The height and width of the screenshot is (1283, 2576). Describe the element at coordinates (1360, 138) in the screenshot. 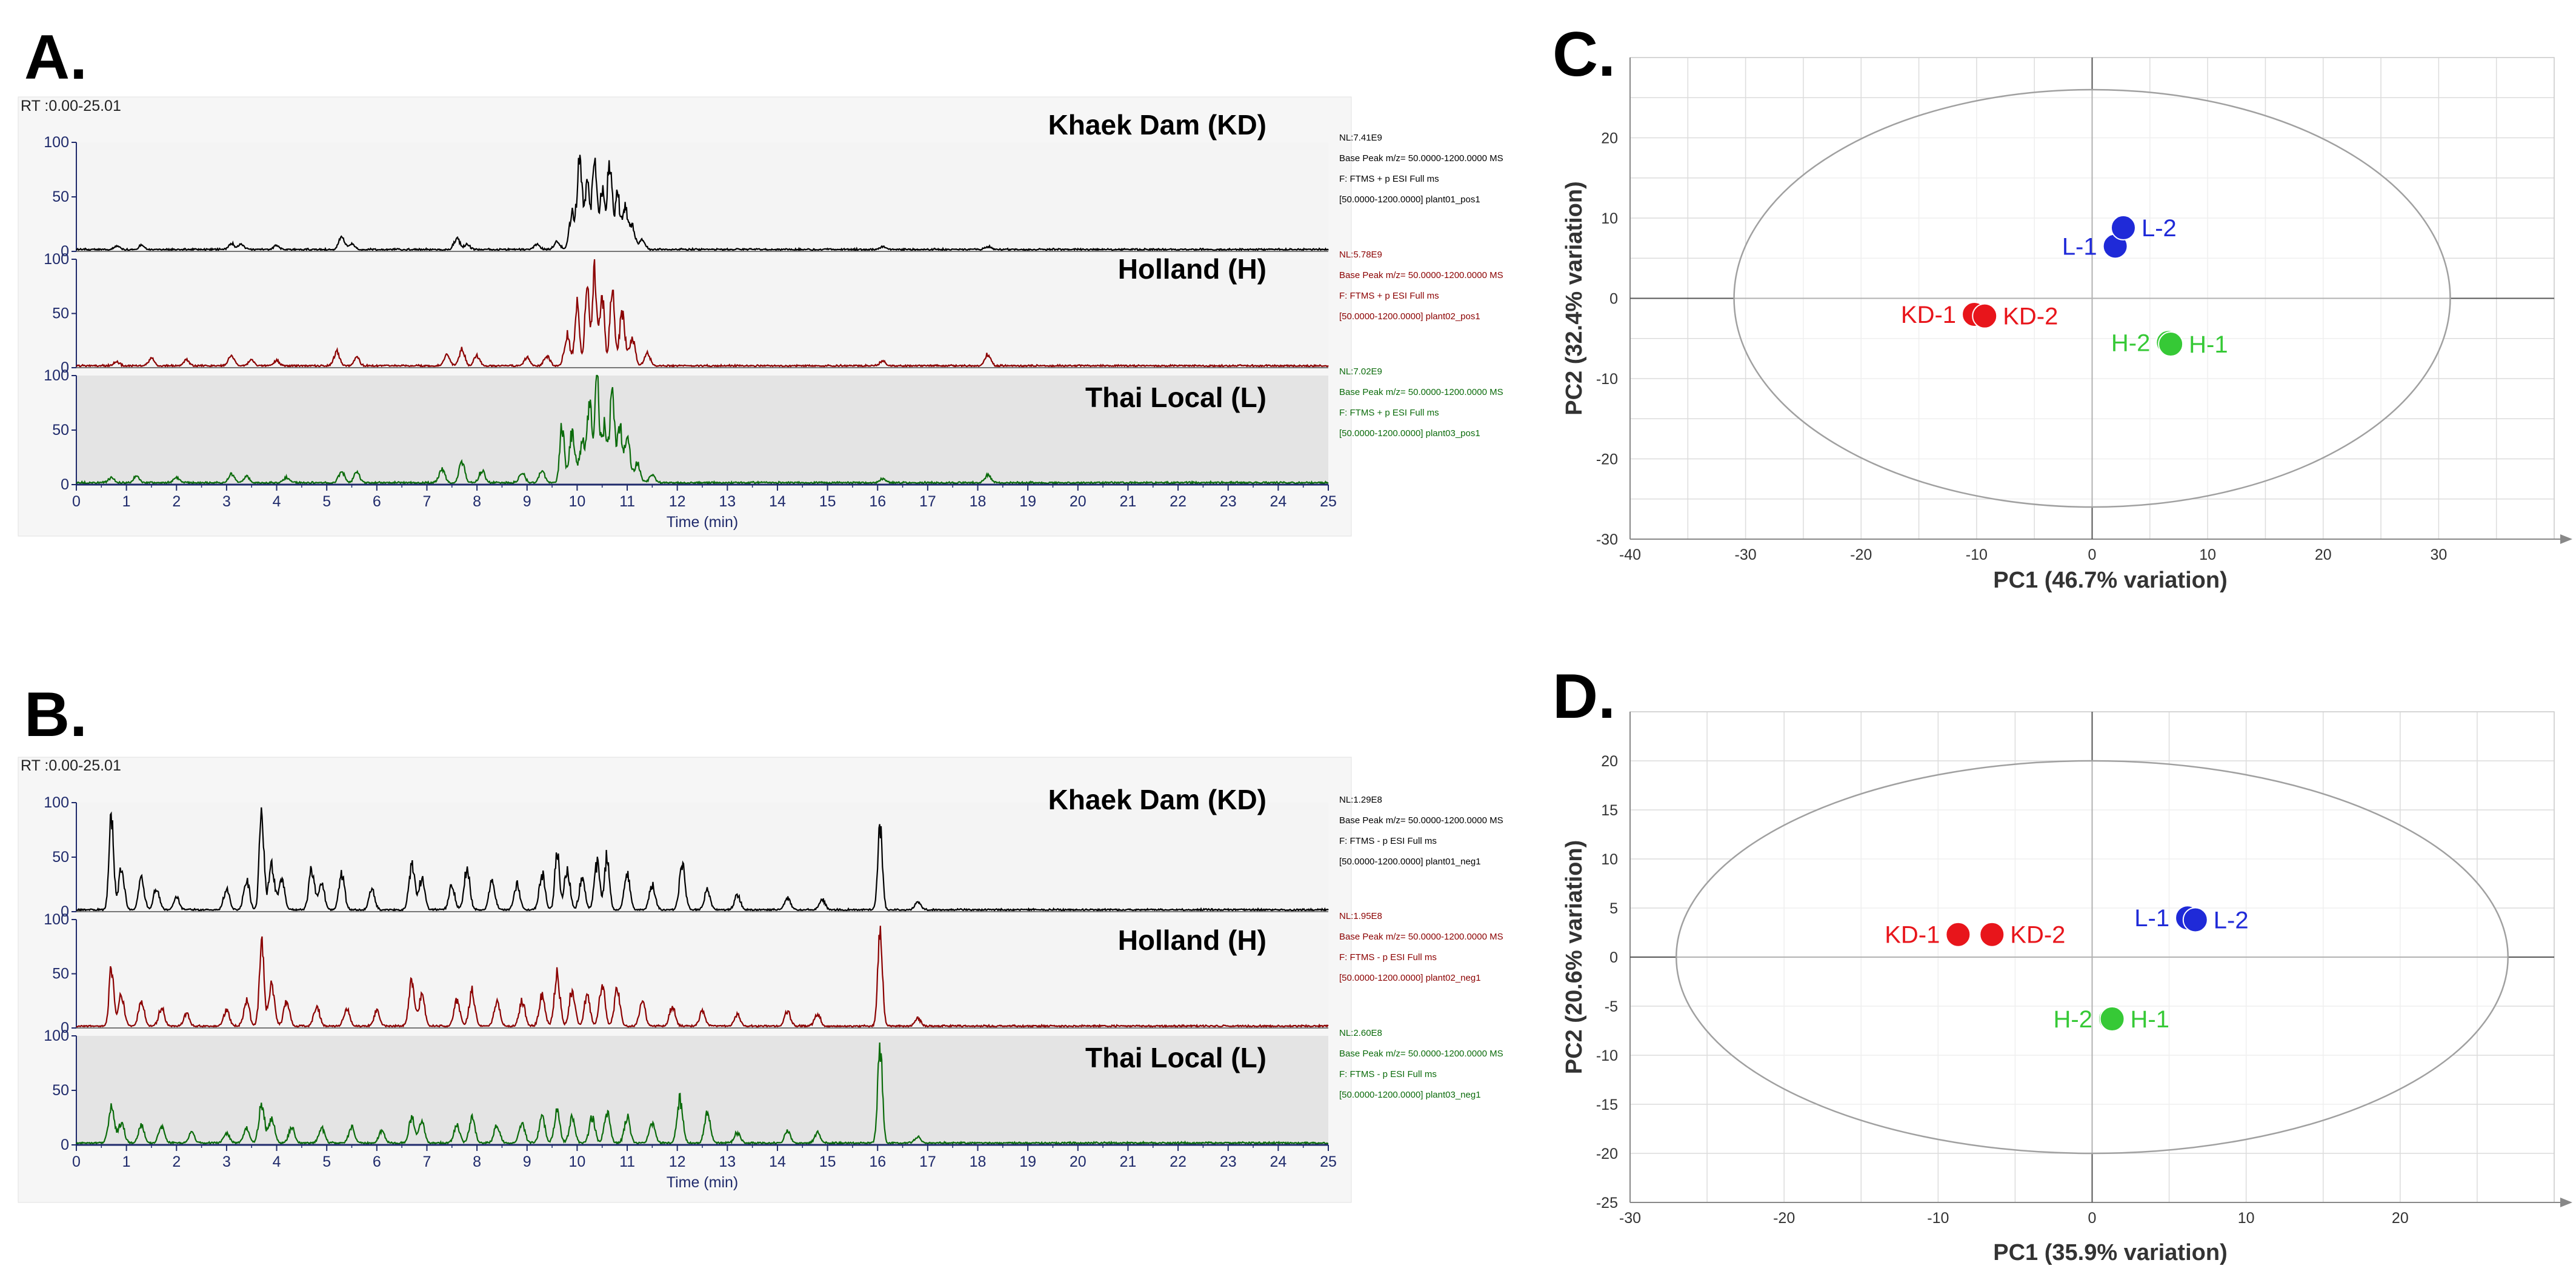

I see `nl-value: NL:7.41E9` at that location.